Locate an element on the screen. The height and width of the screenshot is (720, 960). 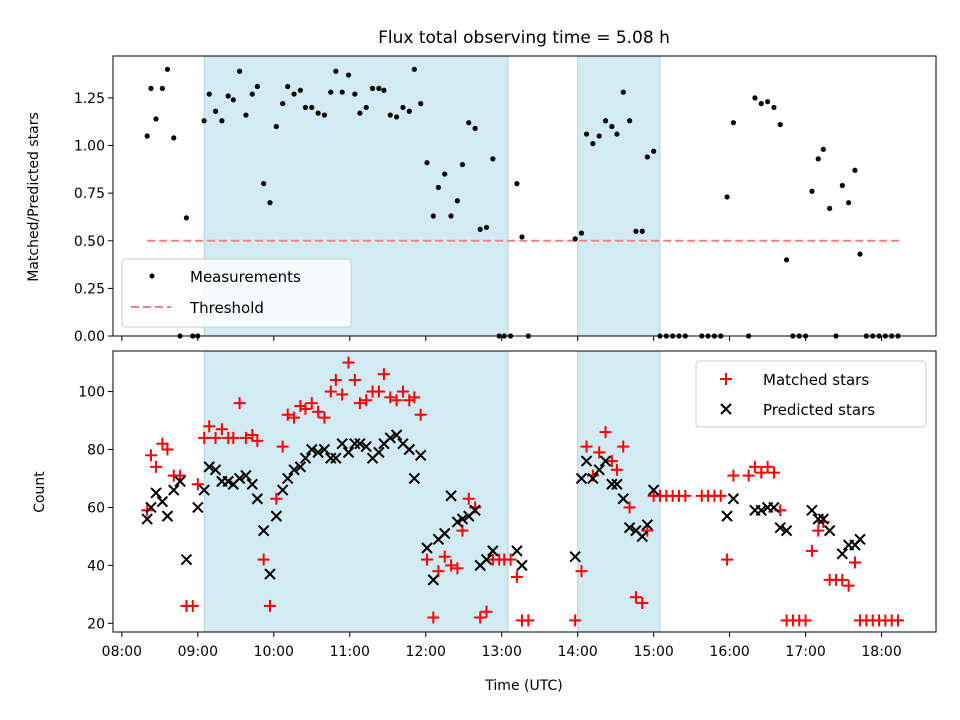
bottom-legend-box is located at coordinates (811, 394).